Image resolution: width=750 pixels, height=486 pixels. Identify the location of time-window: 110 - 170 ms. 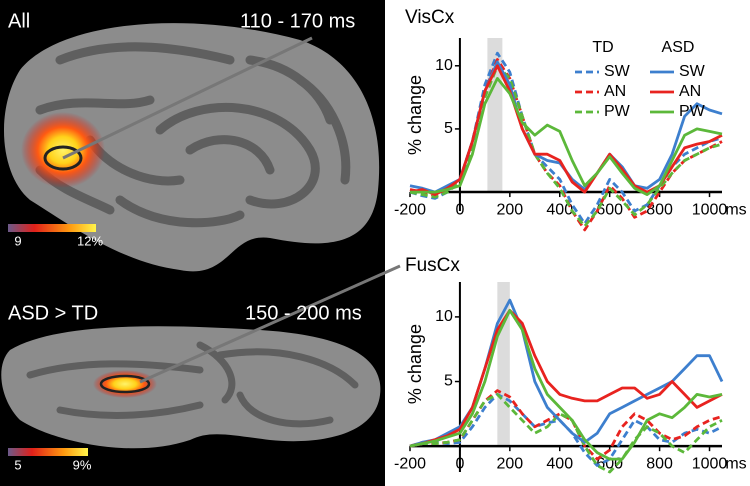
(297, 21).